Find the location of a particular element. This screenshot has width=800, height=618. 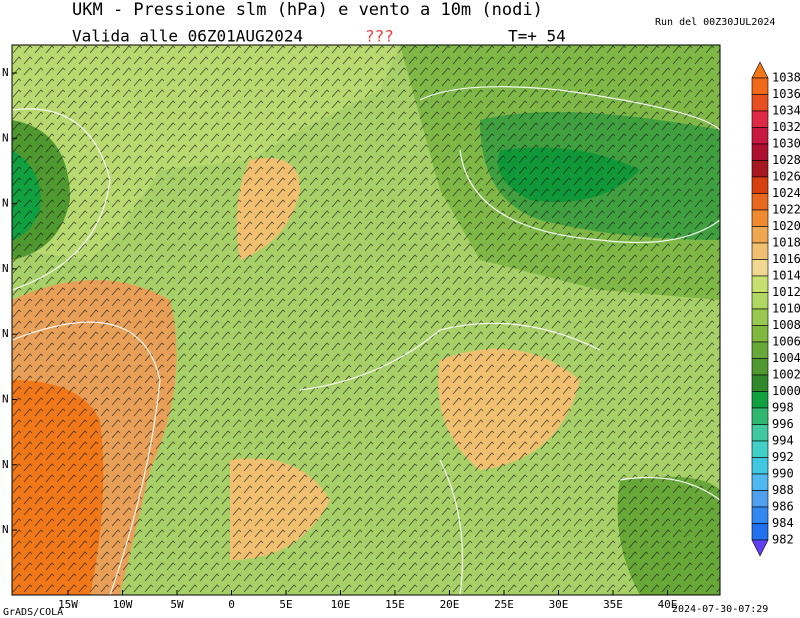

colorbar-label: 1014 is located at coordinates (786, 276).